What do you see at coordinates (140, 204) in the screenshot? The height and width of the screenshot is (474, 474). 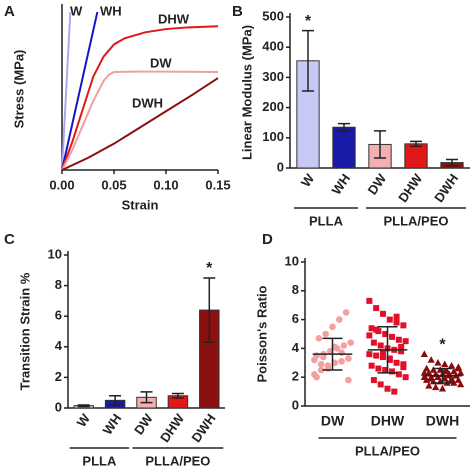 I see `x-axis-label: Strain` at bounding box center [140, 204].